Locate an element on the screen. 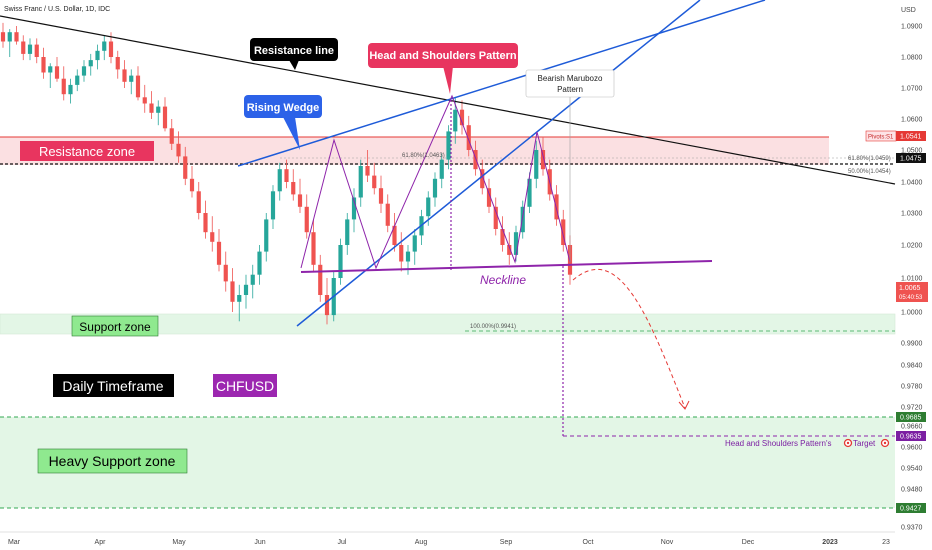 This screenshot has width=932, height=550. y-tick-label: 0.9840 is located at coordinates (912, 366).